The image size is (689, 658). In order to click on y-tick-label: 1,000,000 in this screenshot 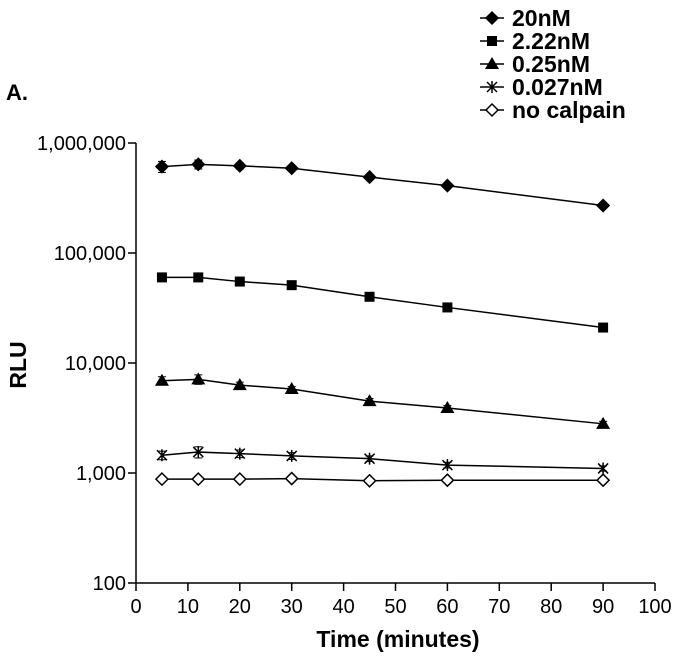, I will do `click(81, 144)`.